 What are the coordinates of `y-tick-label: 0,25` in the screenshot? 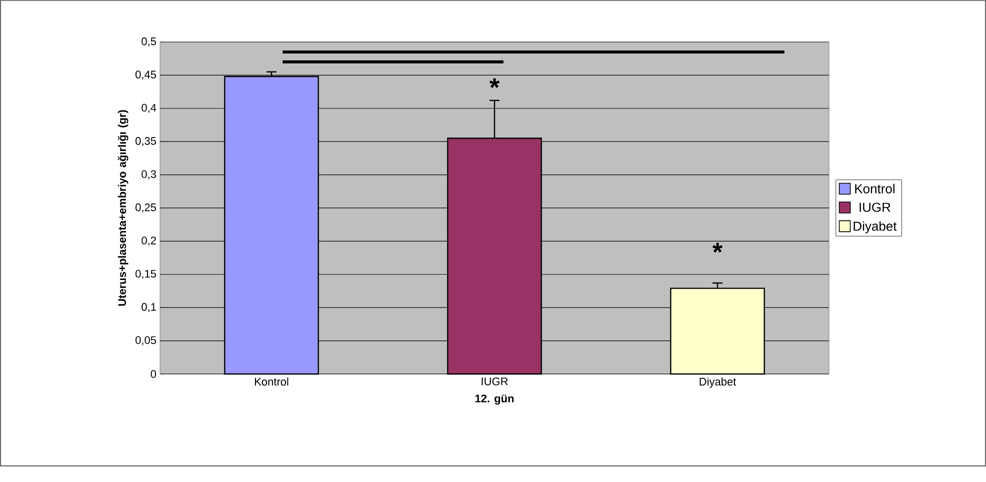 It's located at (146, 208).